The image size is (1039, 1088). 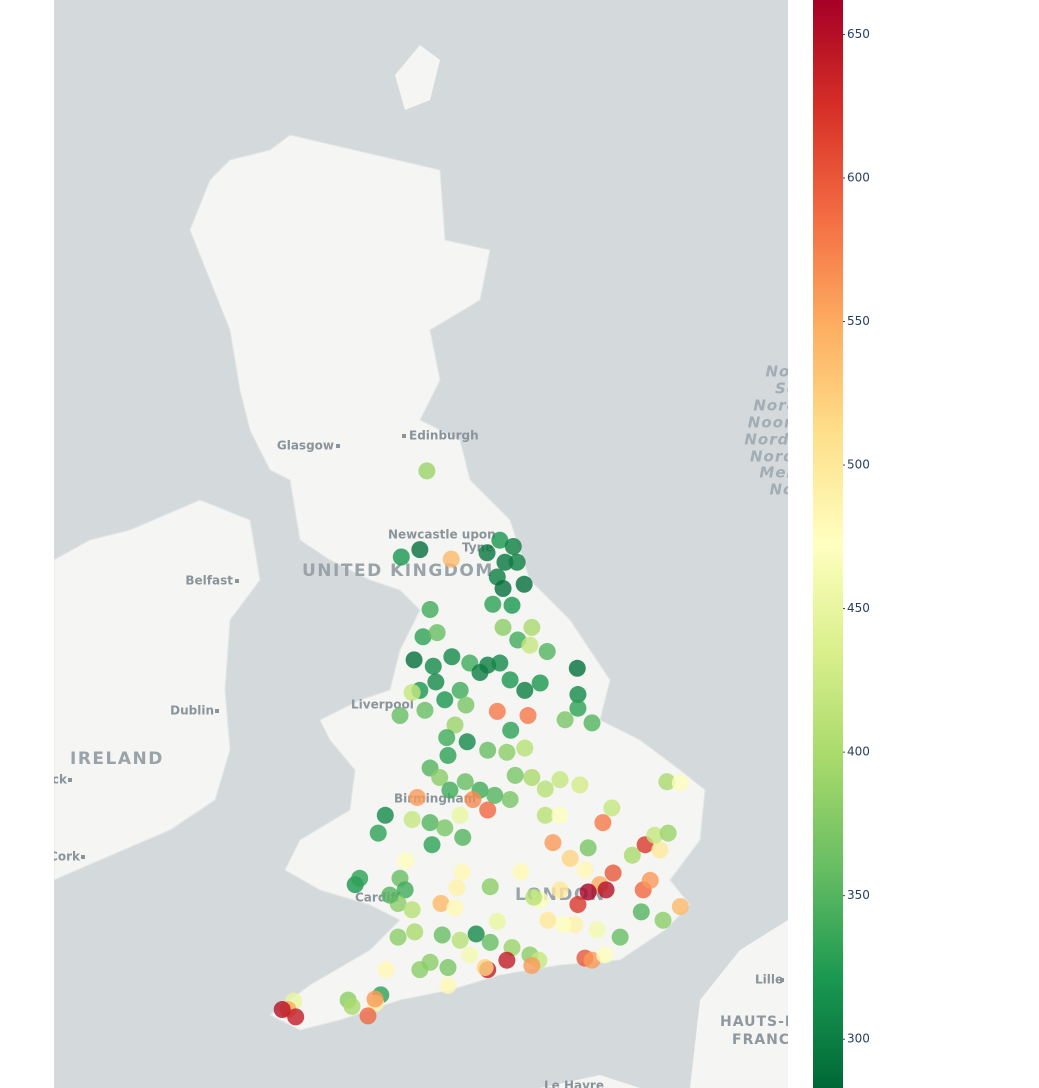 What do you see at coordinates (792, 457) in the screenshot?
I see `place-label: Nordsjön` at bounding box center [792, 457].